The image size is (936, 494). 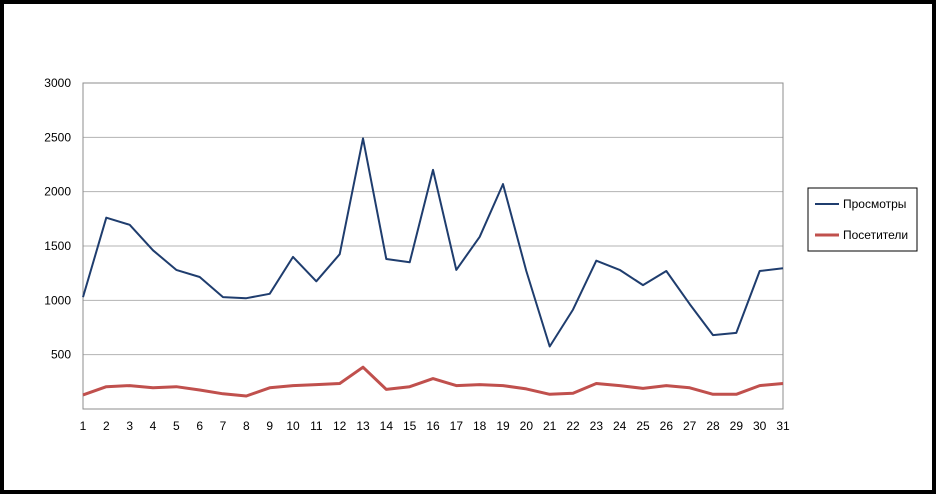 What do you see at coordinates (129, 426) in the screenshot?
I see `x-tick-label: 3` at bounding box center [129, 426].